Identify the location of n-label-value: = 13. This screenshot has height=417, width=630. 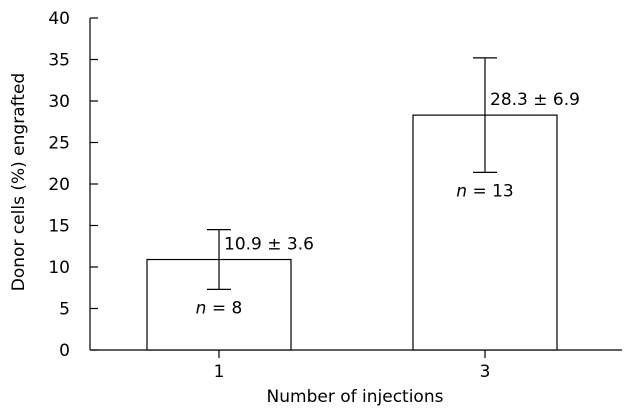
(490, 191).